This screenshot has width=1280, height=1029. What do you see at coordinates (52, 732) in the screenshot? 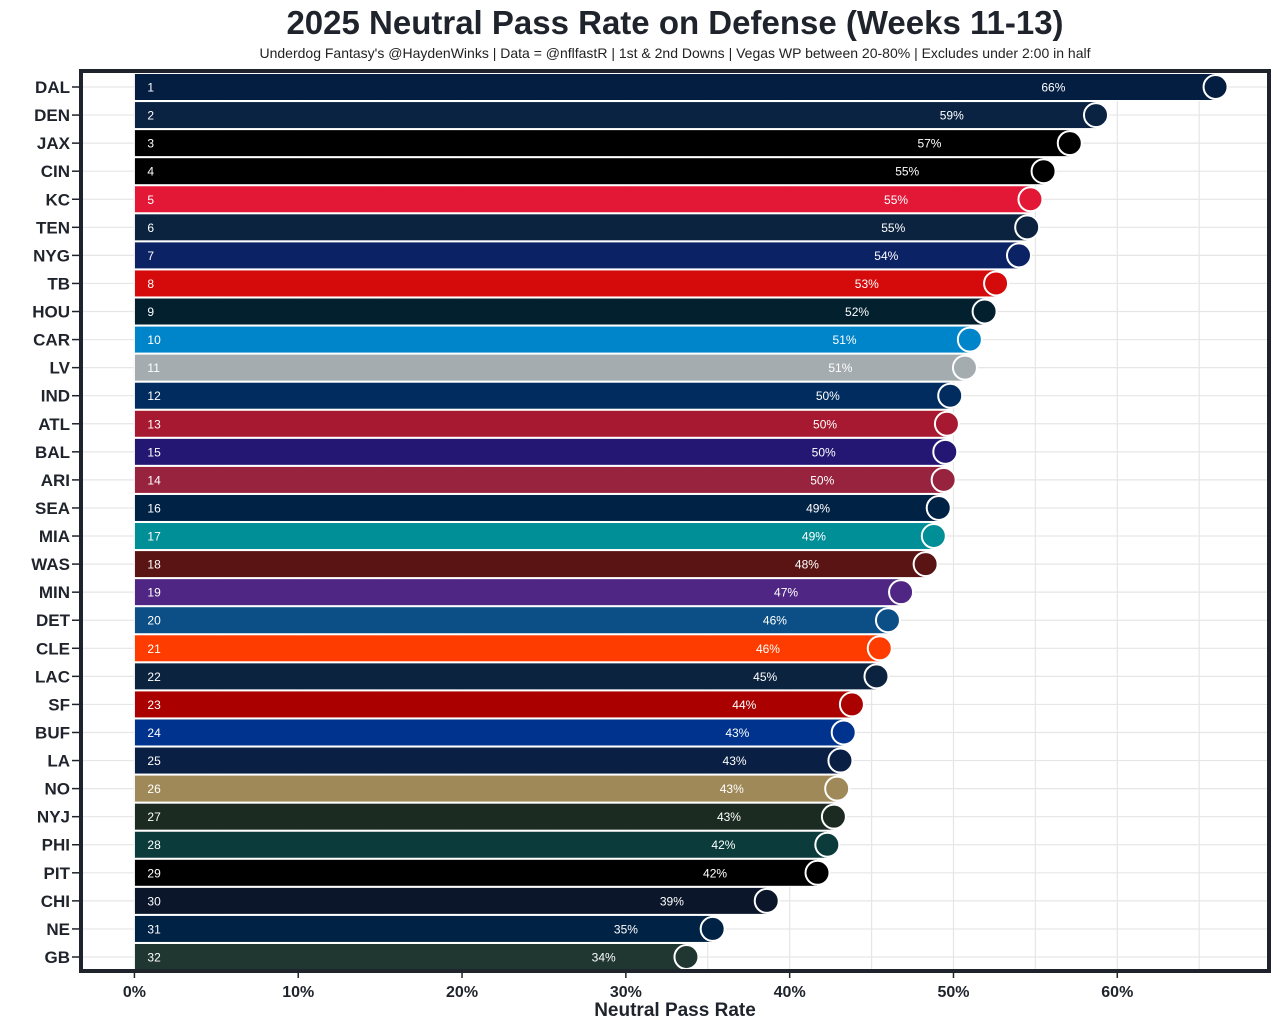
I see `team-tick-label: BUF` at bounding box center [52, 732].